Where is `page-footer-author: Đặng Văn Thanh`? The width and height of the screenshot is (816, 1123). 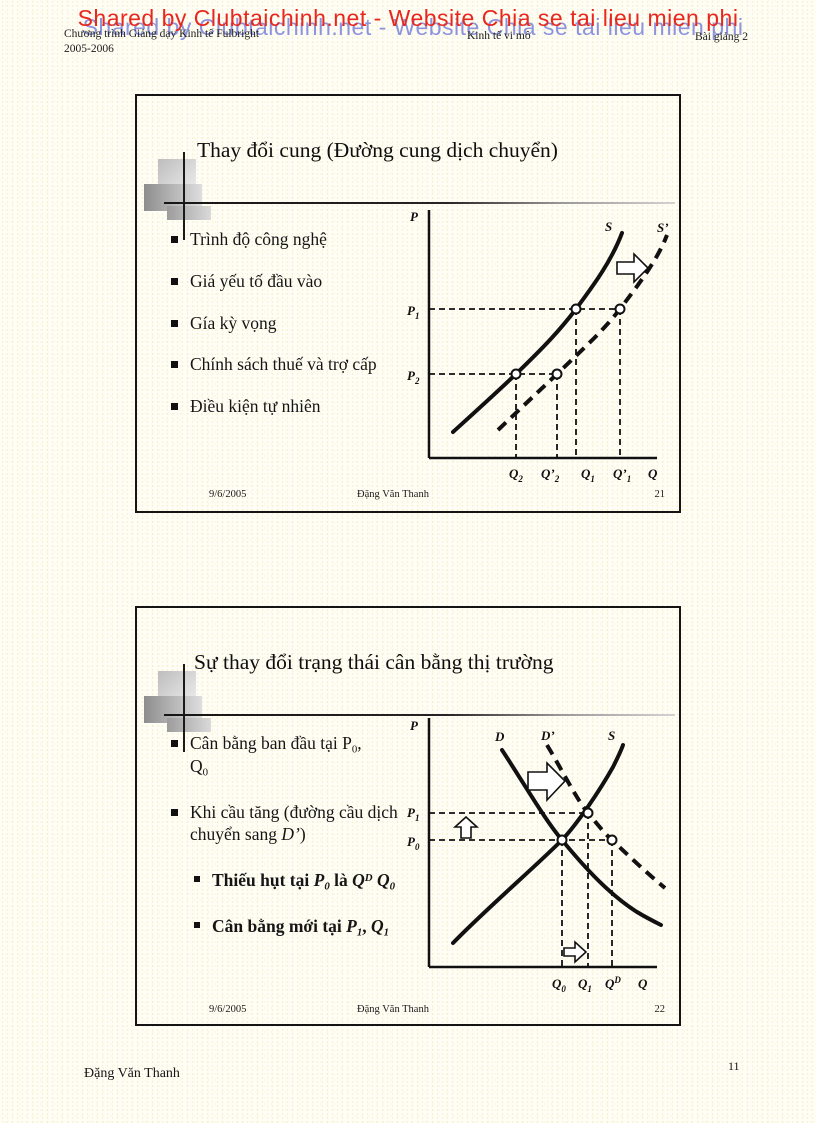
page-footer-author: Đặng Văn Thanh is located at coordinates (132, 1073).